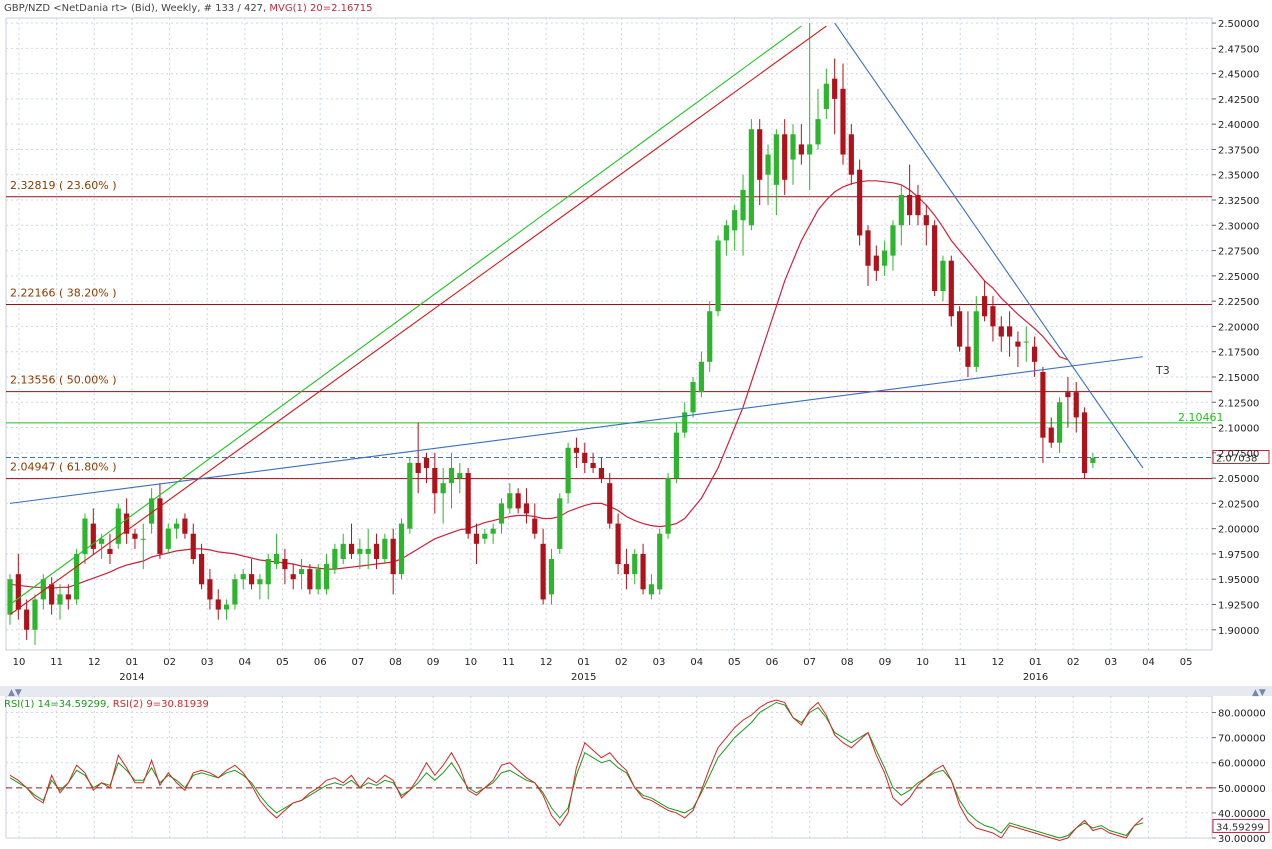  Describe the element at coordinates (1240, 827) in the screenshot. I see `rsi-current-label: 34.59299` at that location.